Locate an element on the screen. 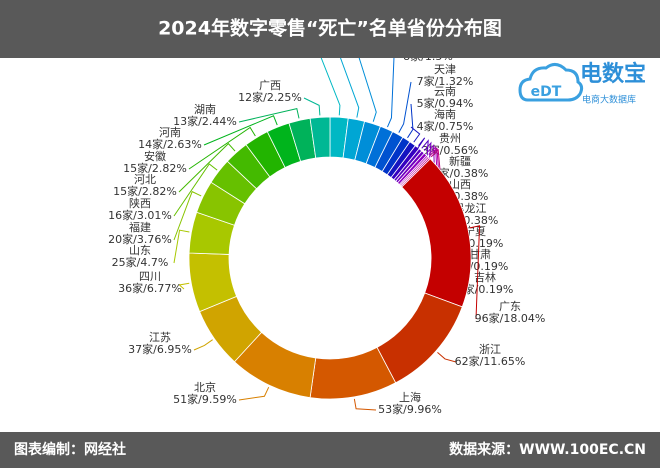 This screenshot has width=660, height=468. slice-label: 天津 is located at coordinates (445, 69).